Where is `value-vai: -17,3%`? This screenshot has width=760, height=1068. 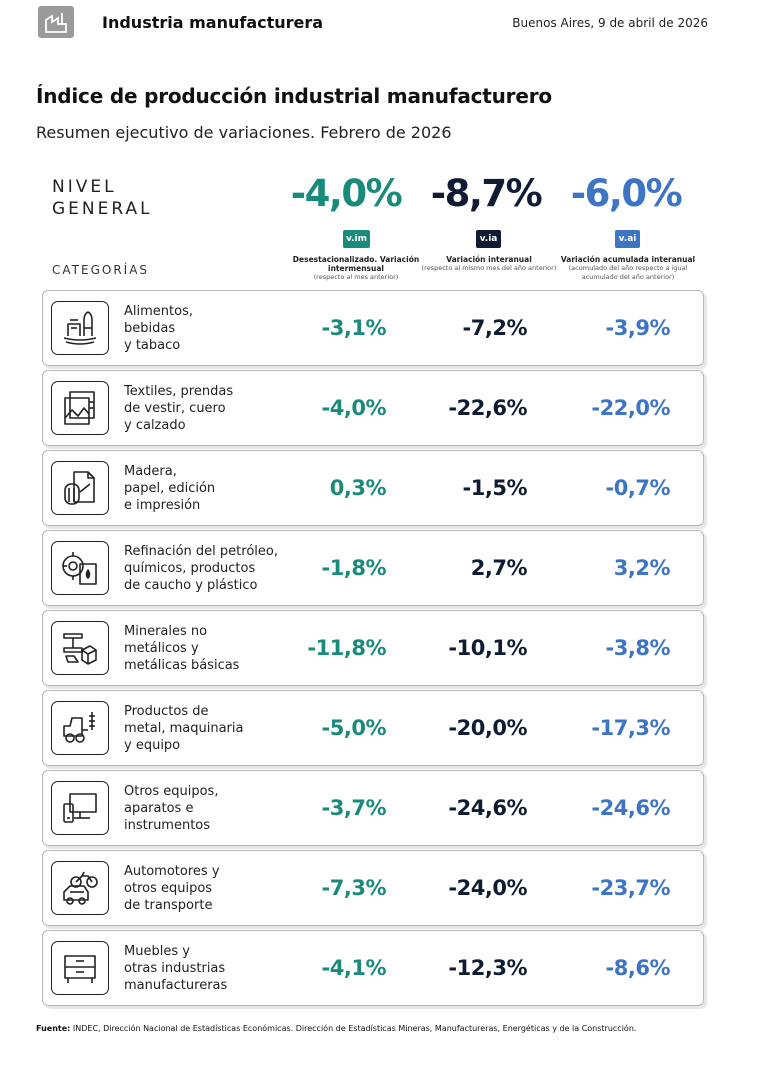 value-vai: -17,3% is located at coordinates (630, 728).